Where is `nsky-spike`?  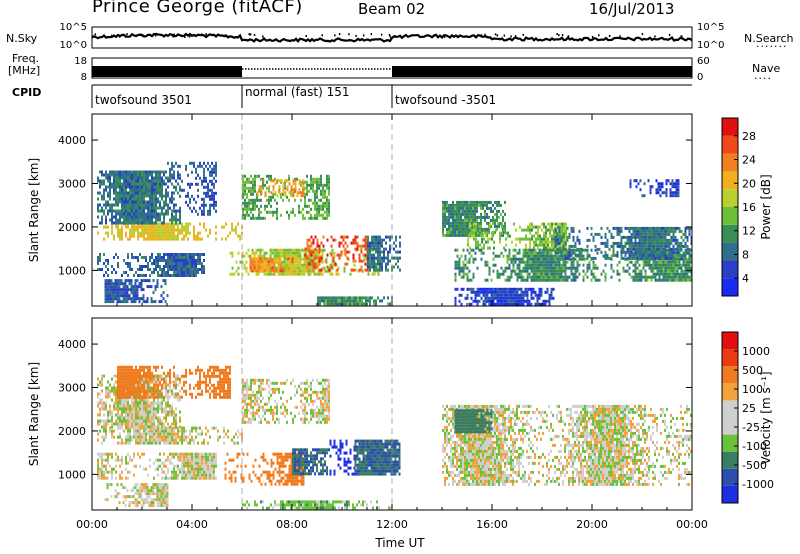 nsky-spike is located at coordinates (557, 34).